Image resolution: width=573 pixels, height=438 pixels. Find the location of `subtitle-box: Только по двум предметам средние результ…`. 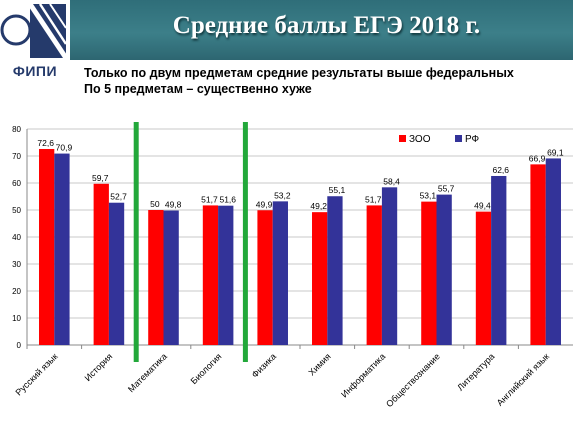

subtitle-box: Только по двум предметам средние результ… is located at coordinates (325, 81).